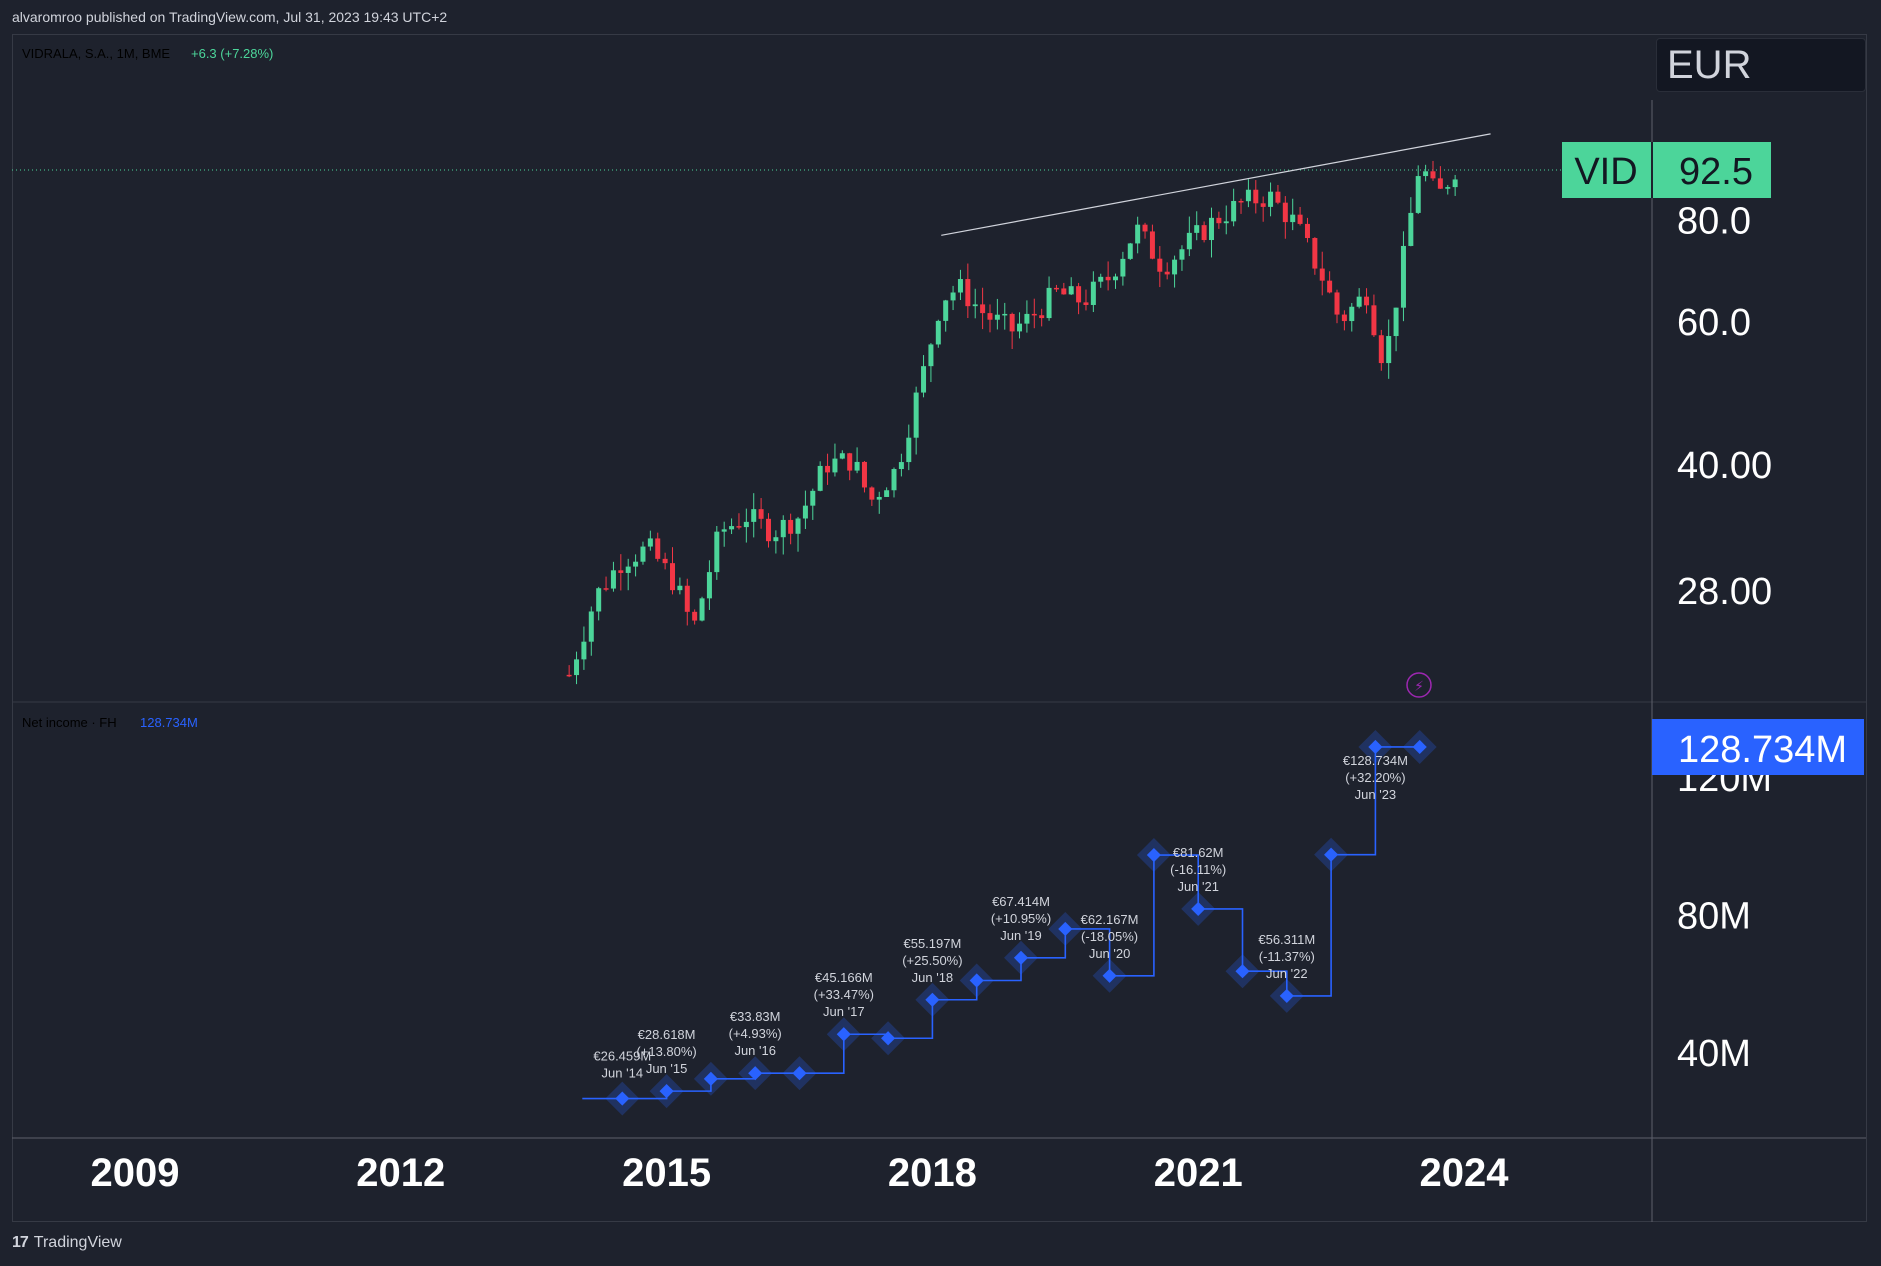 This screenshot has height=1266, width=1881. Describe the element at coordinates (1714, 917) in the screenshot. I see `net-income-tick-label: 80M` at that location.